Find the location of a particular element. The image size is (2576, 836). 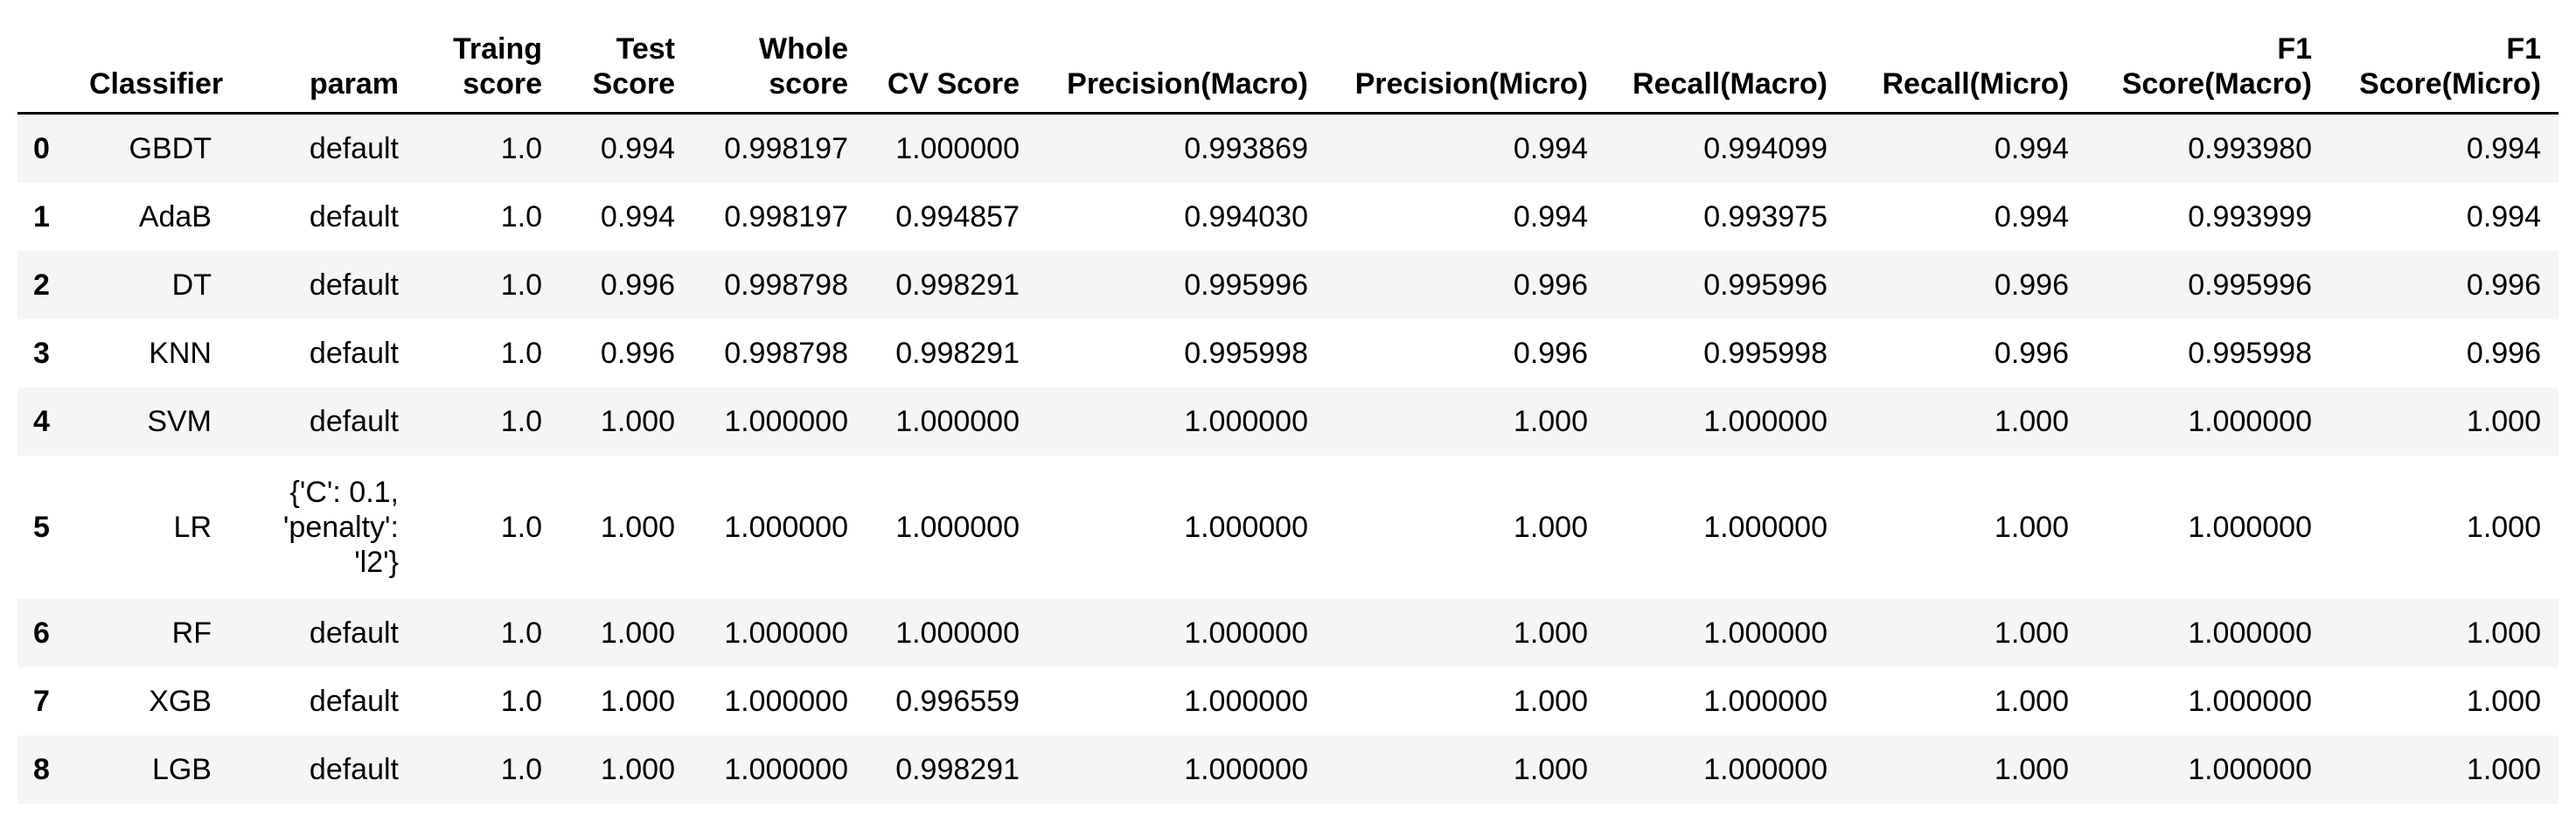

cell-recall-macro: 0.995996 is located at coordinates (1765, 285).